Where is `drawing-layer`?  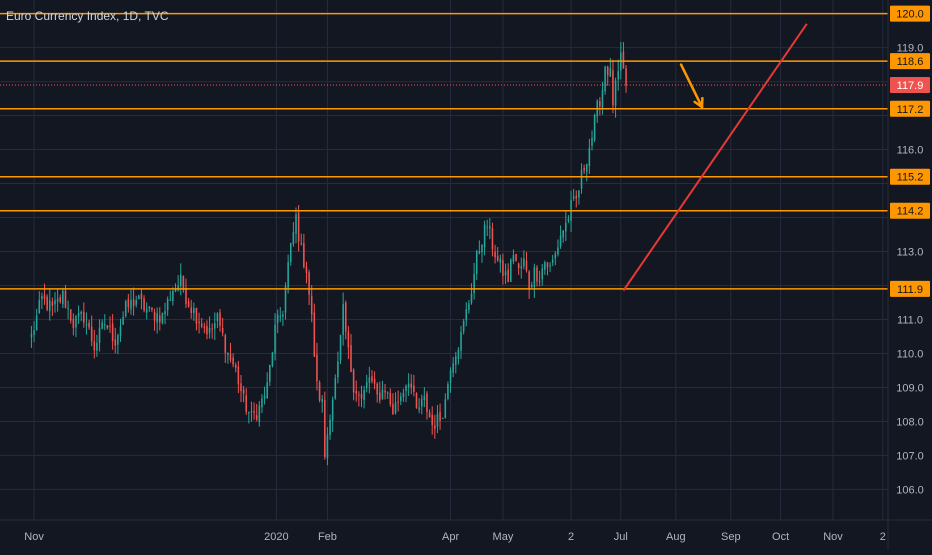 drawing-layer is located at coordinates (715, 157).